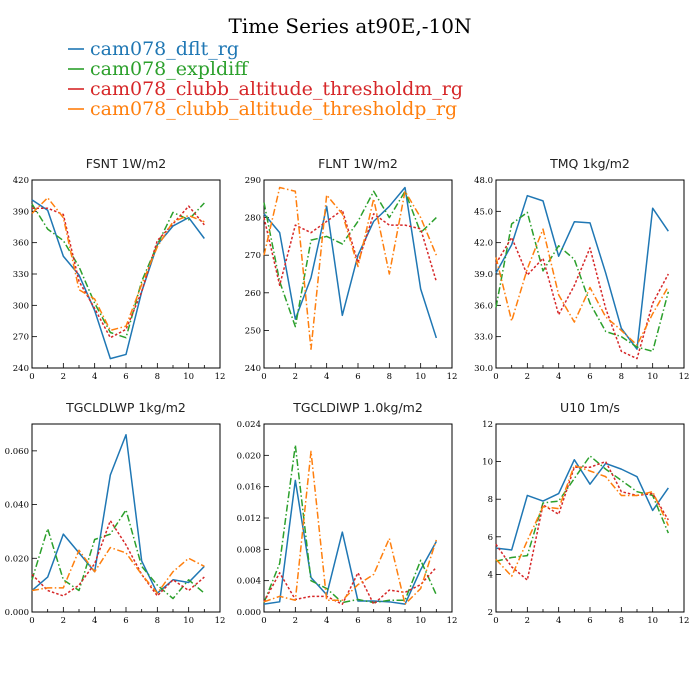 The image size is (700, 700). Describe the element at coordinates (483, 369) in the screenshot. I see `y-tick-label: 30.0` at that location.